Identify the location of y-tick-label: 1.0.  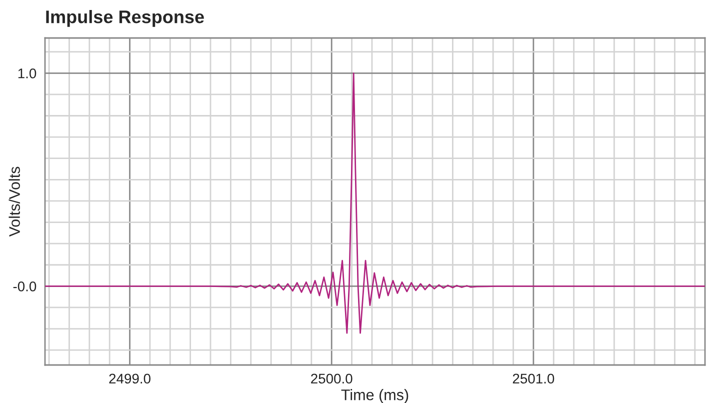
(27, 73).